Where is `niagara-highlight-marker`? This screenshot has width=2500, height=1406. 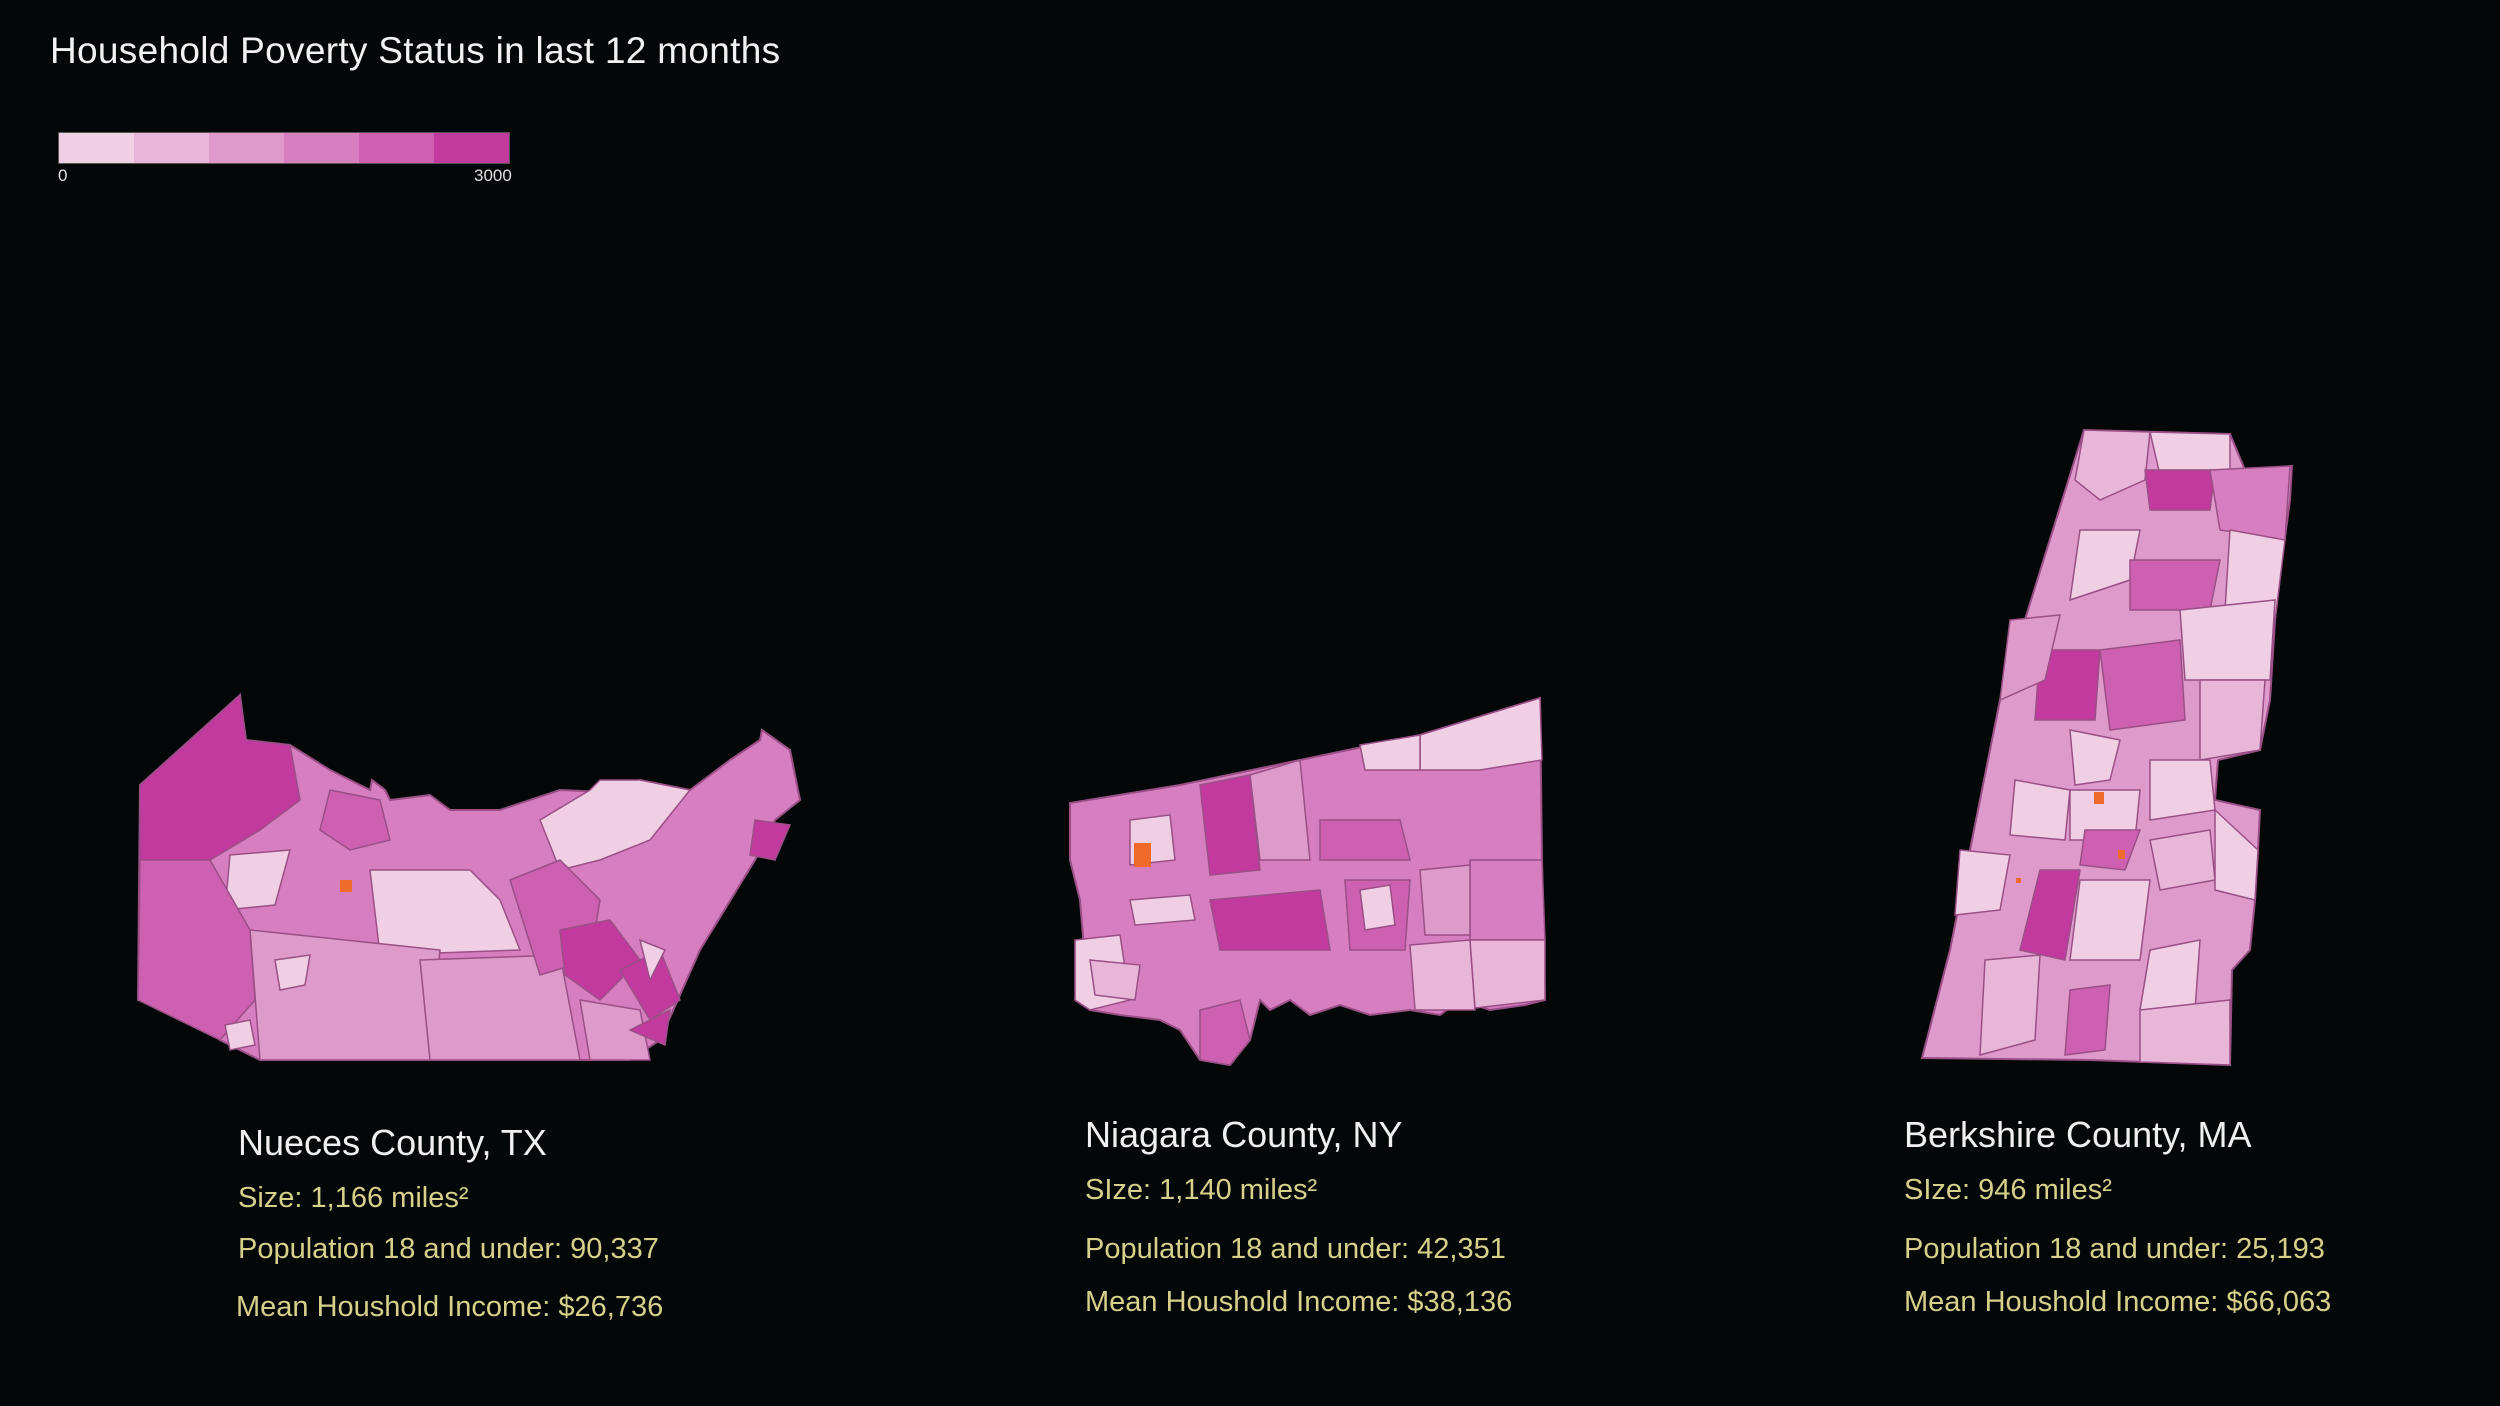 niagara-highlight-marker is located at coordinates (1142, 855).